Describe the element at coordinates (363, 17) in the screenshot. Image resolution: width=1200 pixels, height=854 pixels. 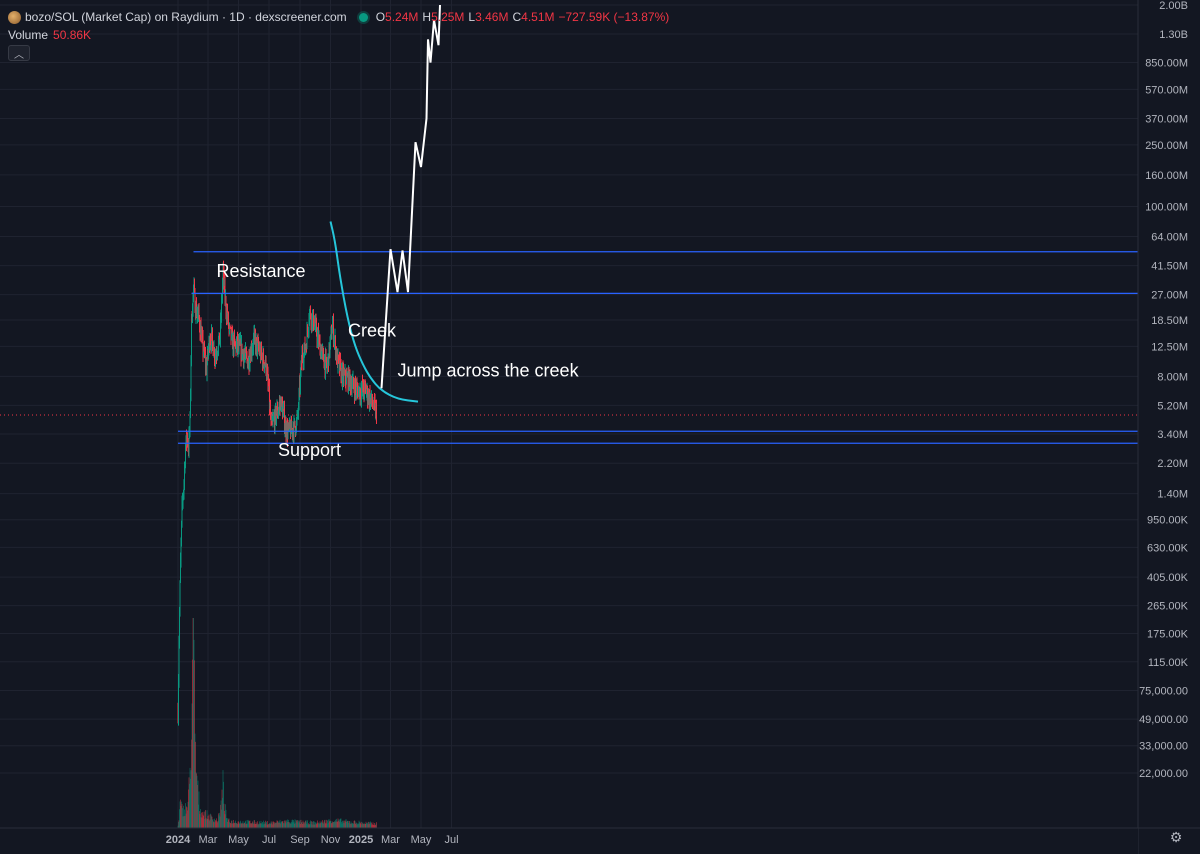
I see `live-status-icon` at that location.